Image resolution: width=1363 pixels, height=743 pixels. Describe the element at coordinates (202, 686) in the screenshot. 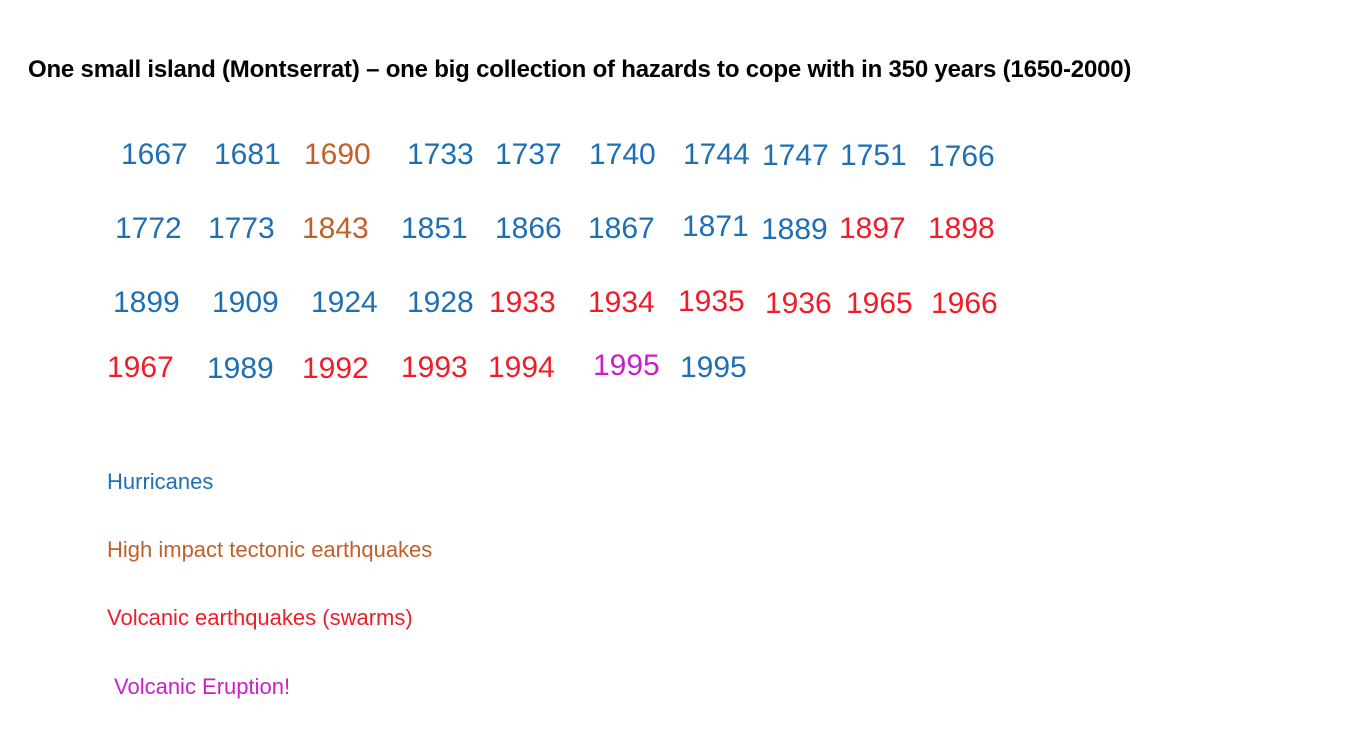

I see `legend-volcanic-eruption: Volcanic Eruption!` at that location.